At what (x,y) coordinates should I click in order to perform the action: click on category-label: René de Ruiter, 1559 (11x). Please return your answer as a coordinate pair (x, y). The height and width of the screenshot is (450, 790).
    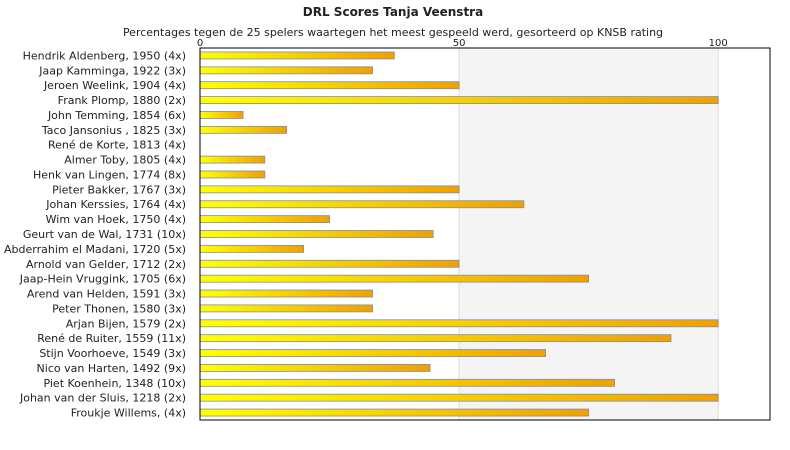
    Looking at the image, I should click on (111, 338).